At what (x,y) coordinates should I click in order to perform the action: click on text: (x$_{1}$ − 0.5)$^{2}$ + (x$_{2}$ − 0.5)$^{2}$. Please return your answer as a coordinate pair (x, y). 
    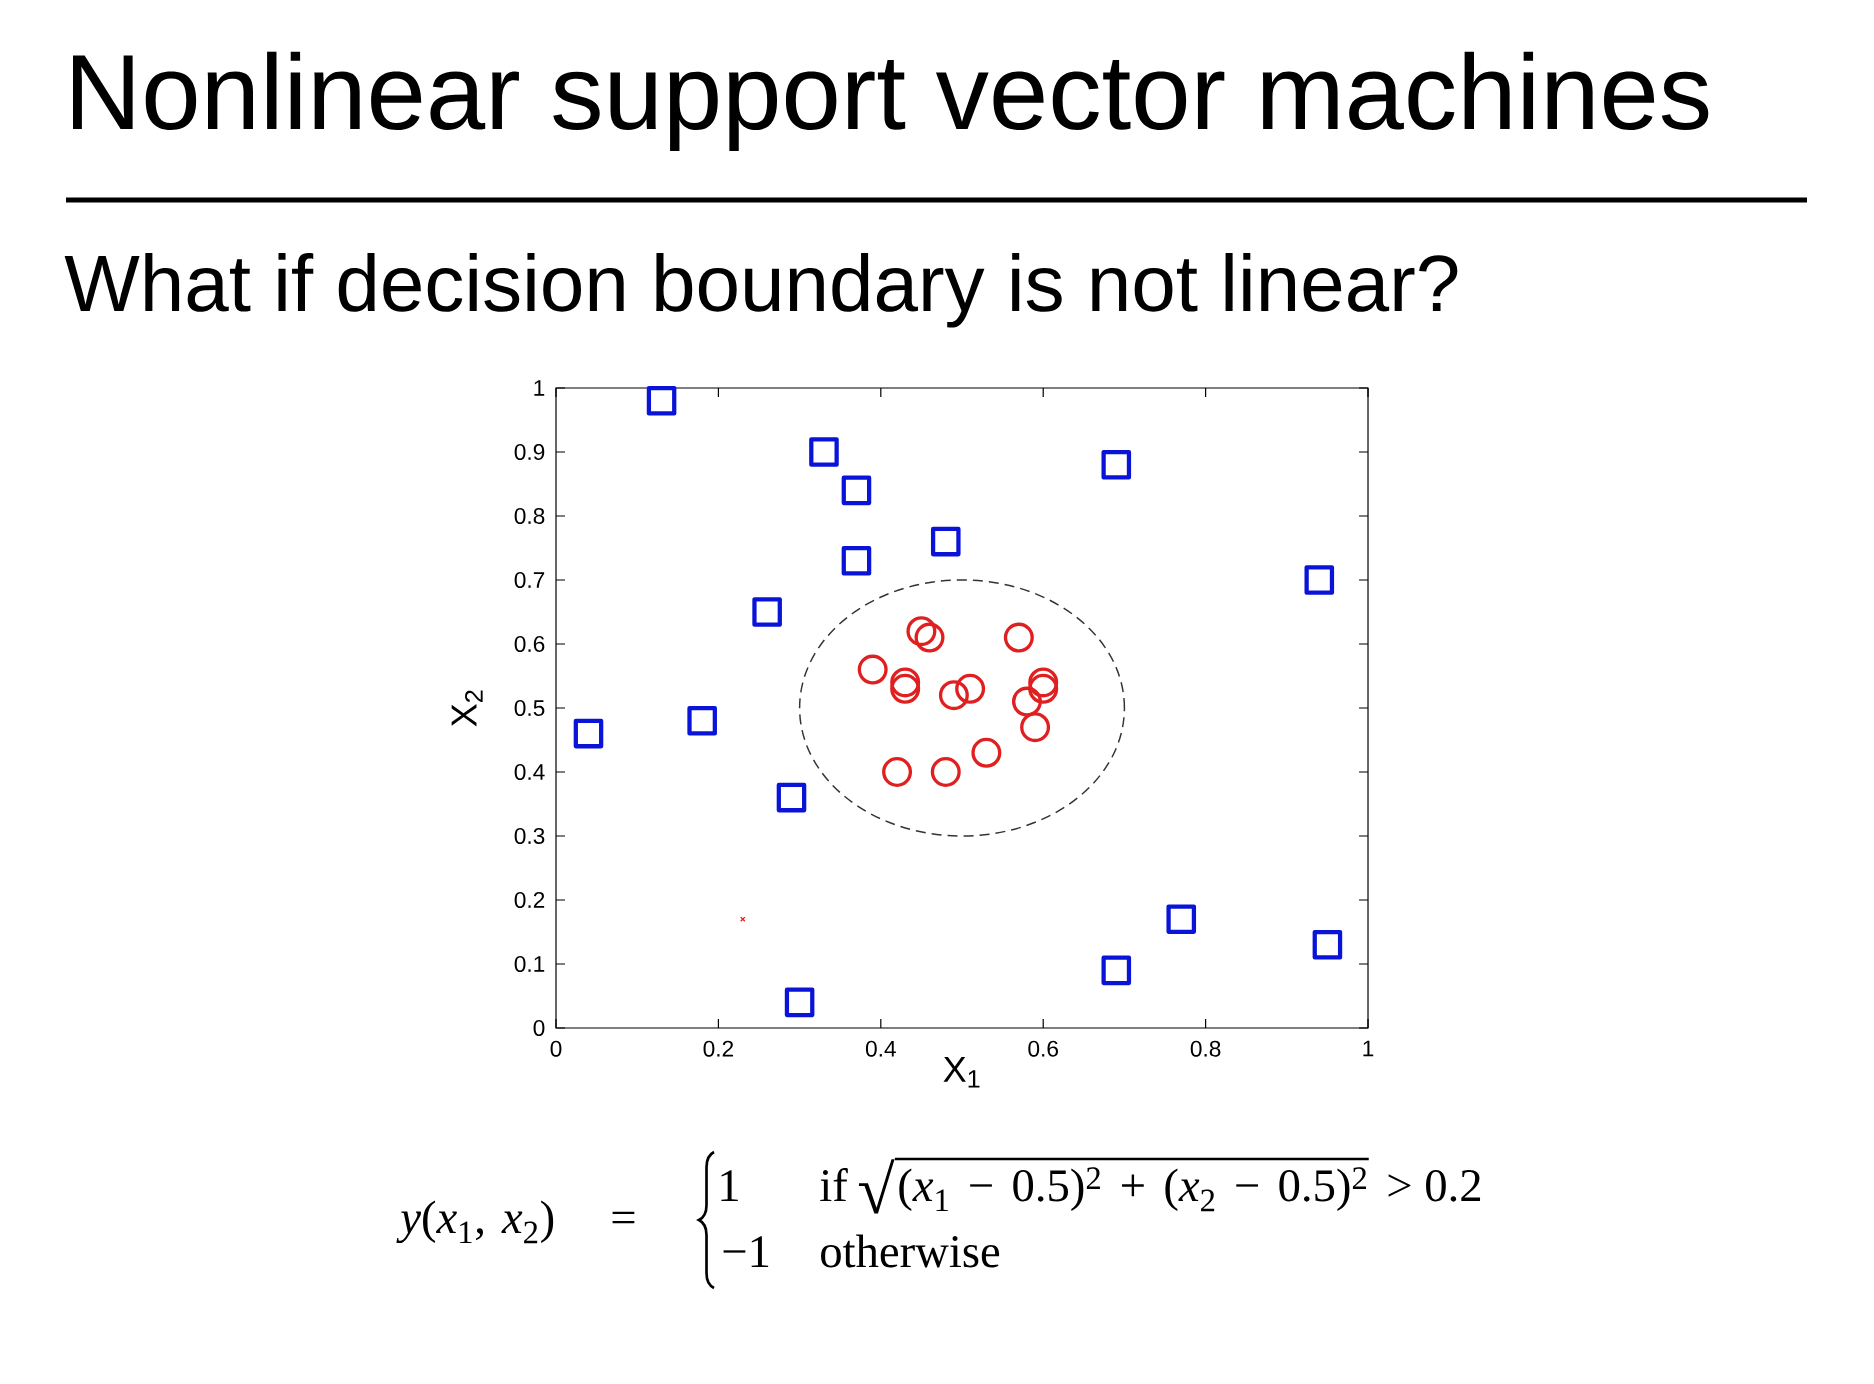
    Looking at the image, I should click on (1133, 1189).